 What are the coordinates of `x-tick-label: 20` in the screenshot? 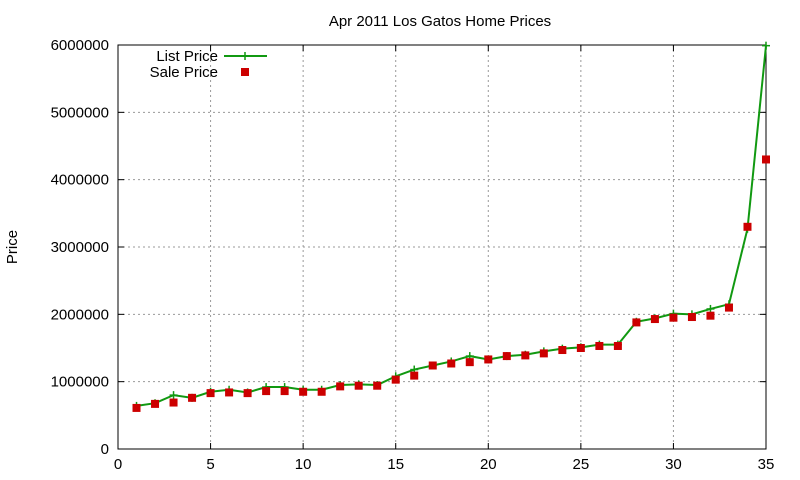 It's located at (488, 464).